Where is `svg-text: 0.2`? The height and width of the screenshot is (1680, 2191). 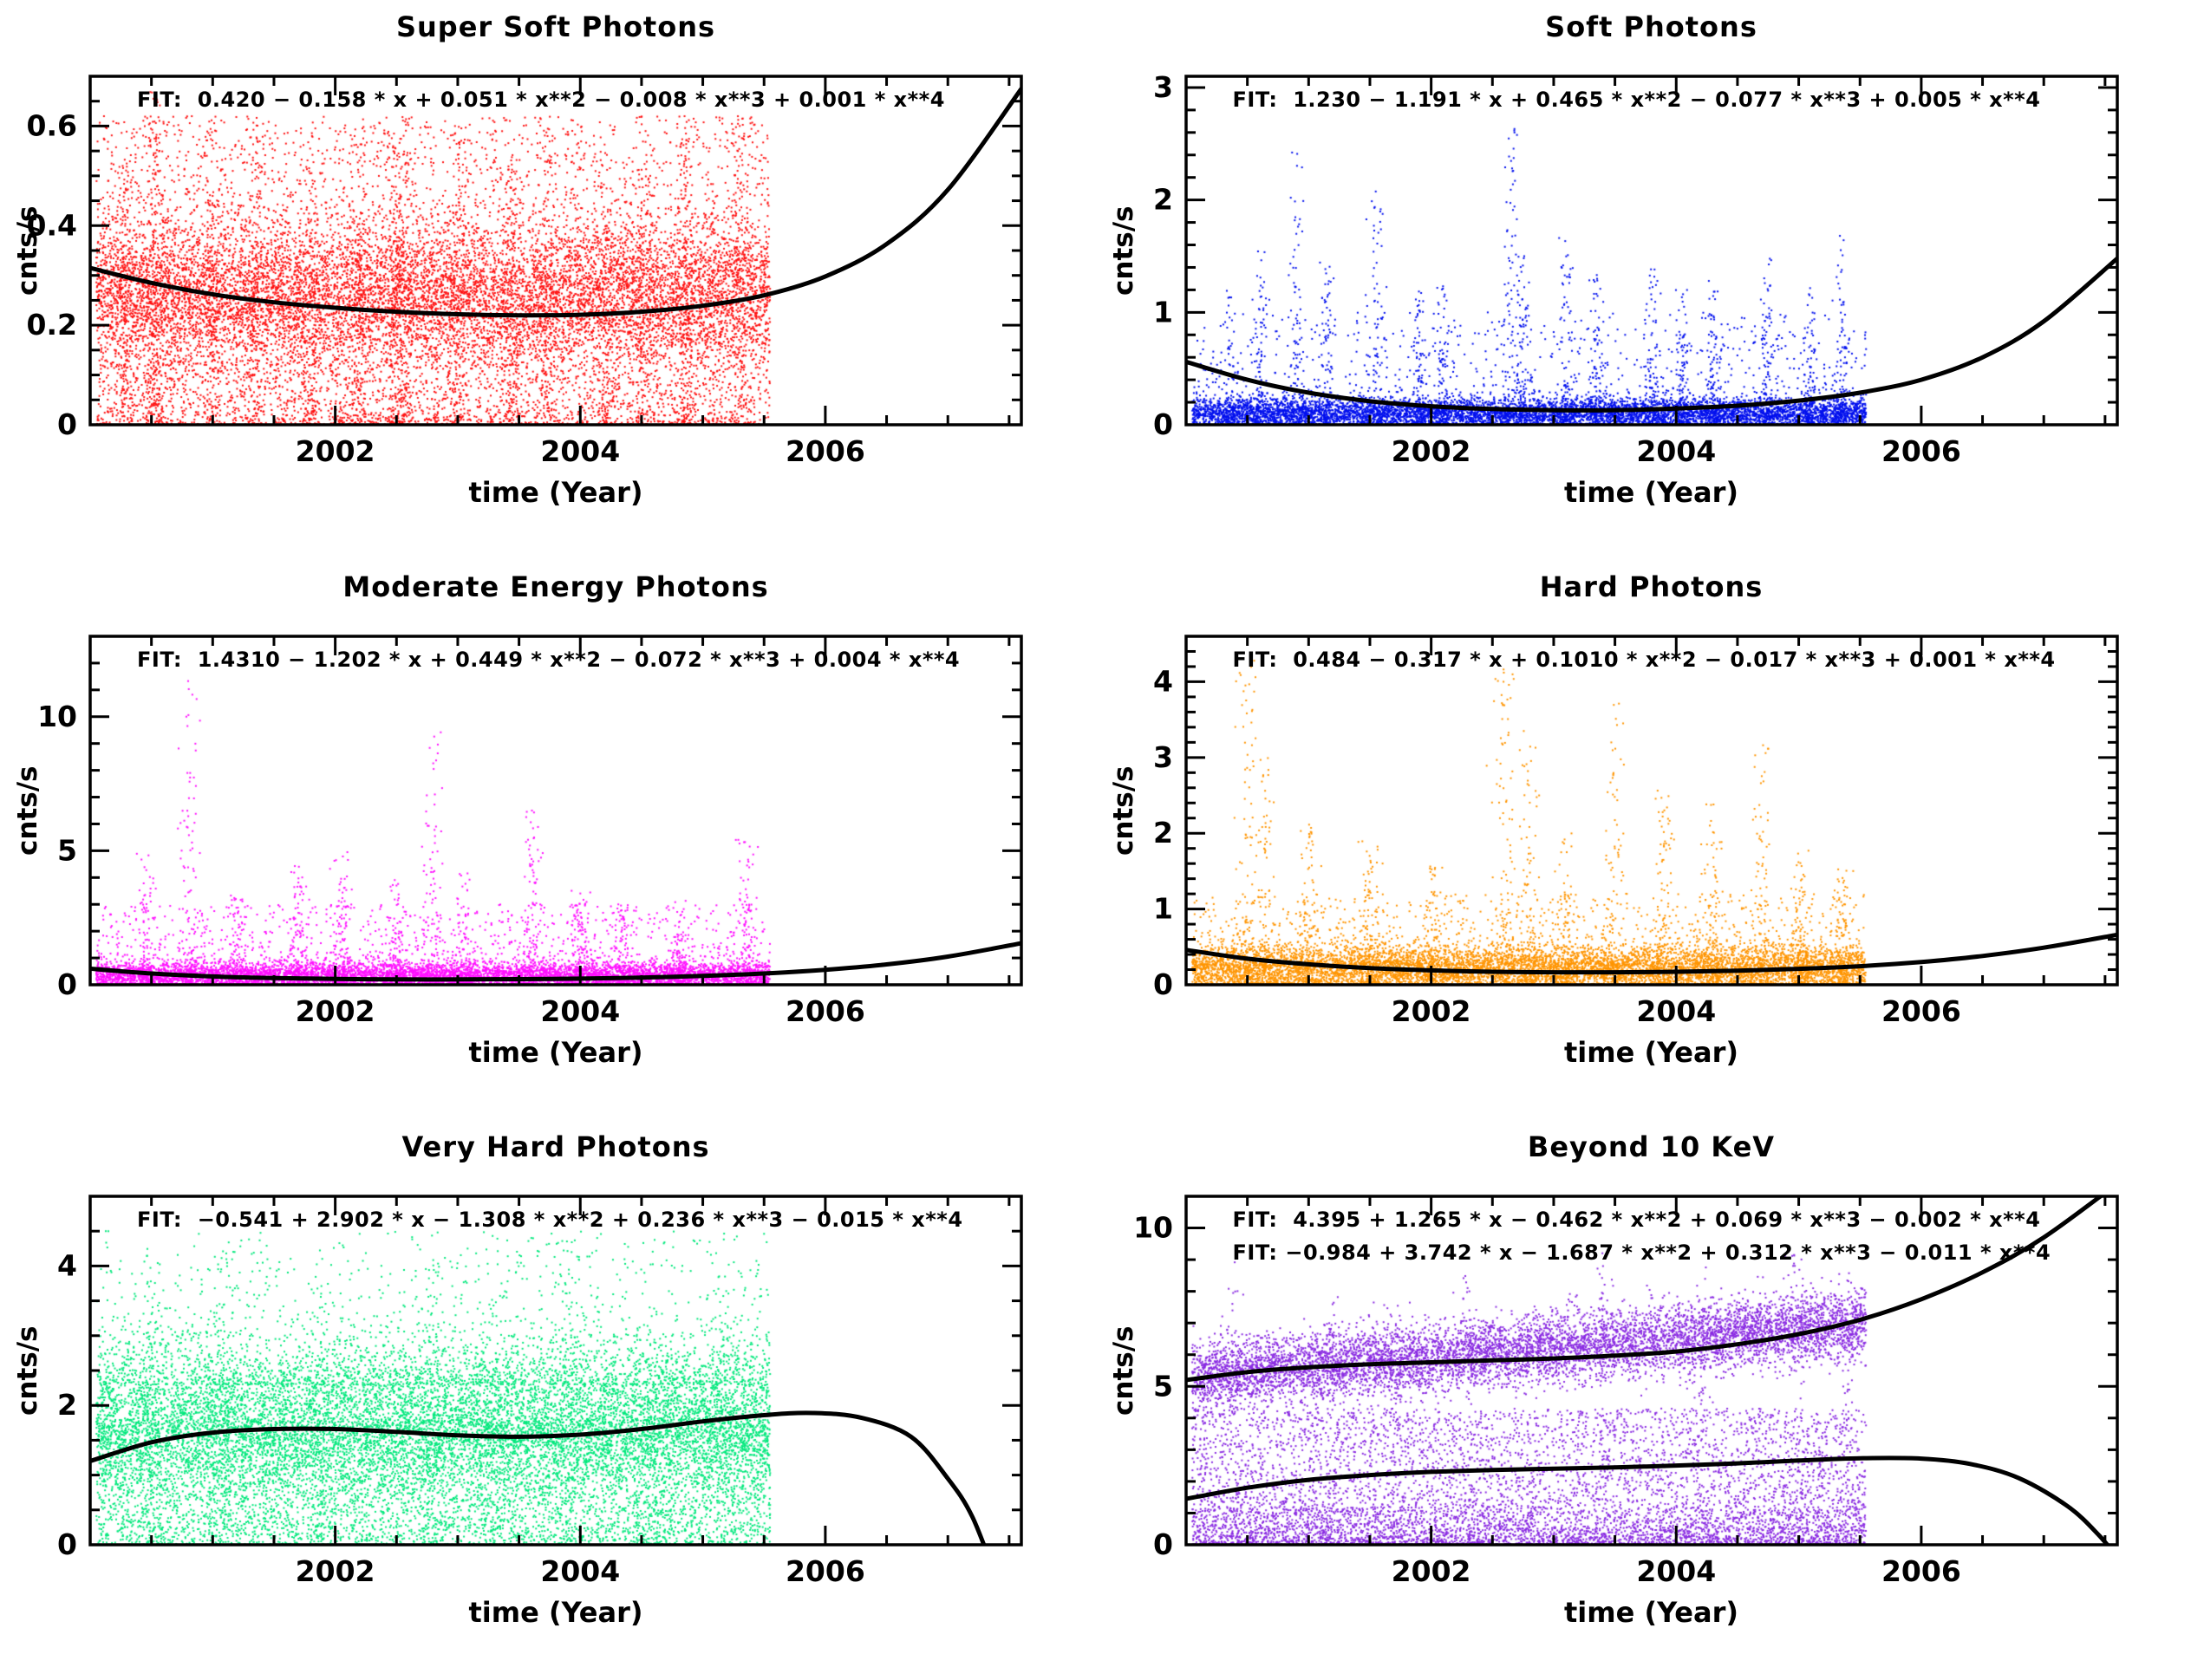
svg-text: 0.2 is located at coordinates (52, 325).